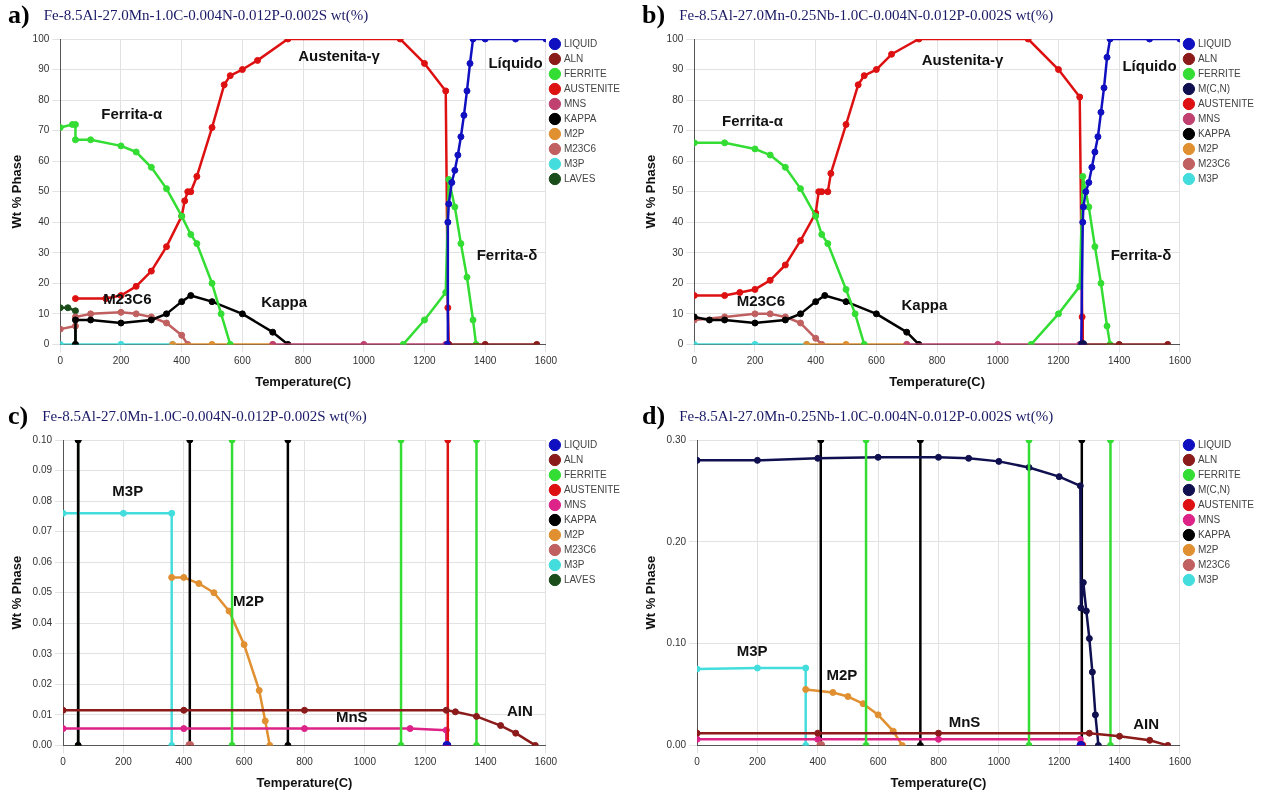  What do you see at coordinates (42, 561) in the screenshot?
I see `y-tick-label: 0.06` at bounding box center [42, 561].